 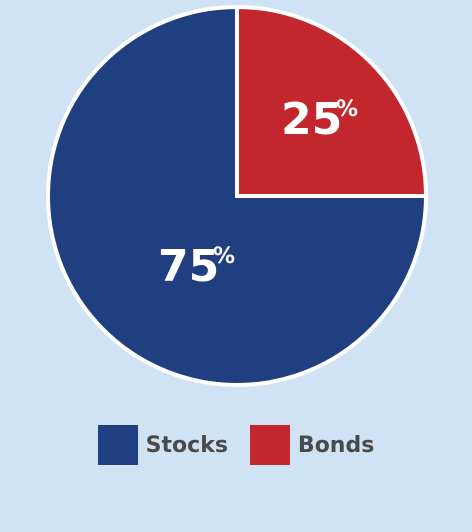 I want to click on legend-item-bonds: Bonds, so click(x=312, y=445).